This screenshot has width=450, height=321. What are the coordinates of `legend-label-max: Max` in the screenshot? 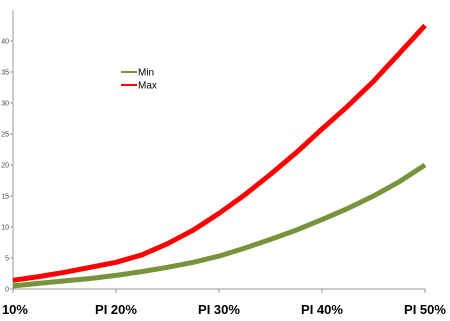 It's located at (147, 86).